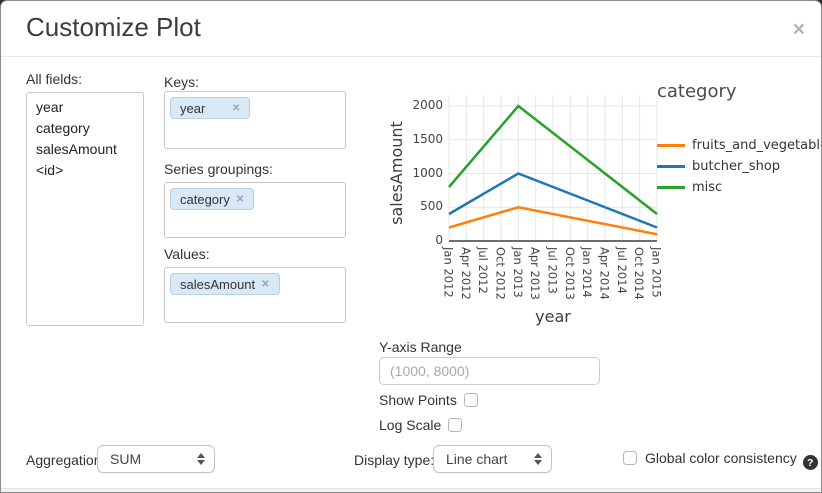  Describe the element at coordinates (418, 400) in the screenshot. I see `show-points-label: Show Points` at that location.